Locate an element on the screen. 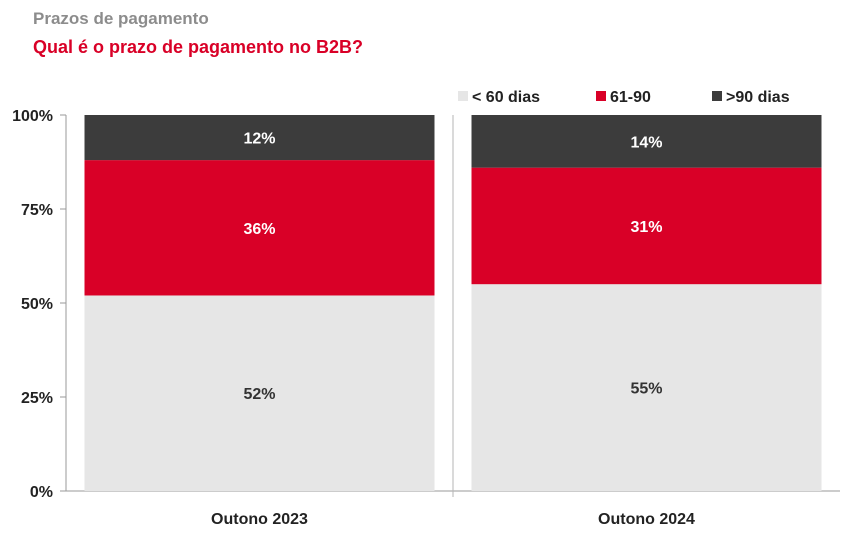 The height and width of the screenshot is (543, 862). y-tick-label: 100% is located at coordinates (32, 116).